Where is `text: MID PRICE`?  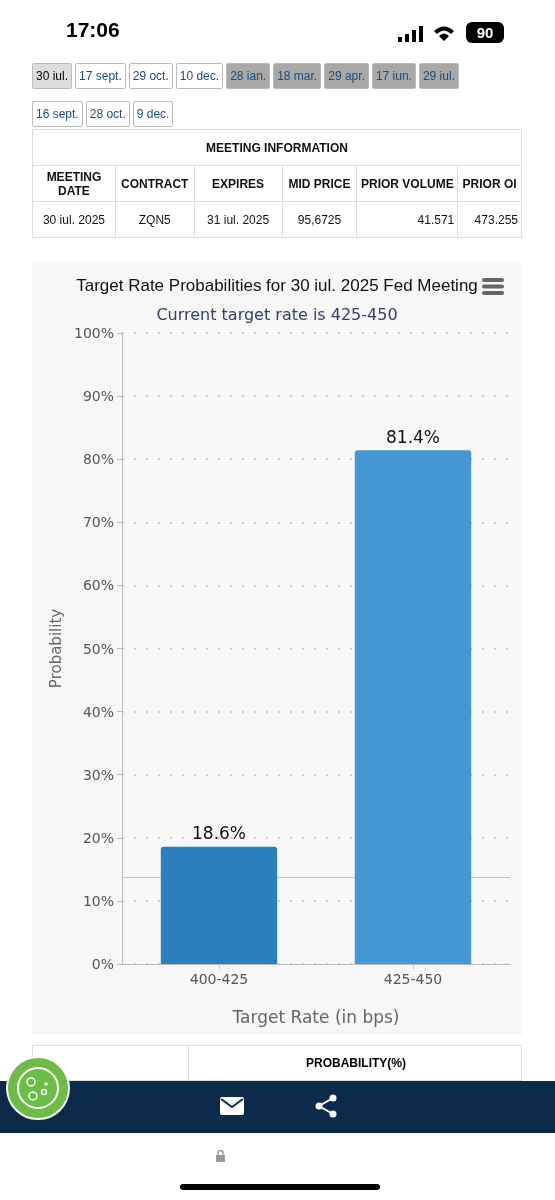 text: MID PRICE is located at coordinates (319, 183).